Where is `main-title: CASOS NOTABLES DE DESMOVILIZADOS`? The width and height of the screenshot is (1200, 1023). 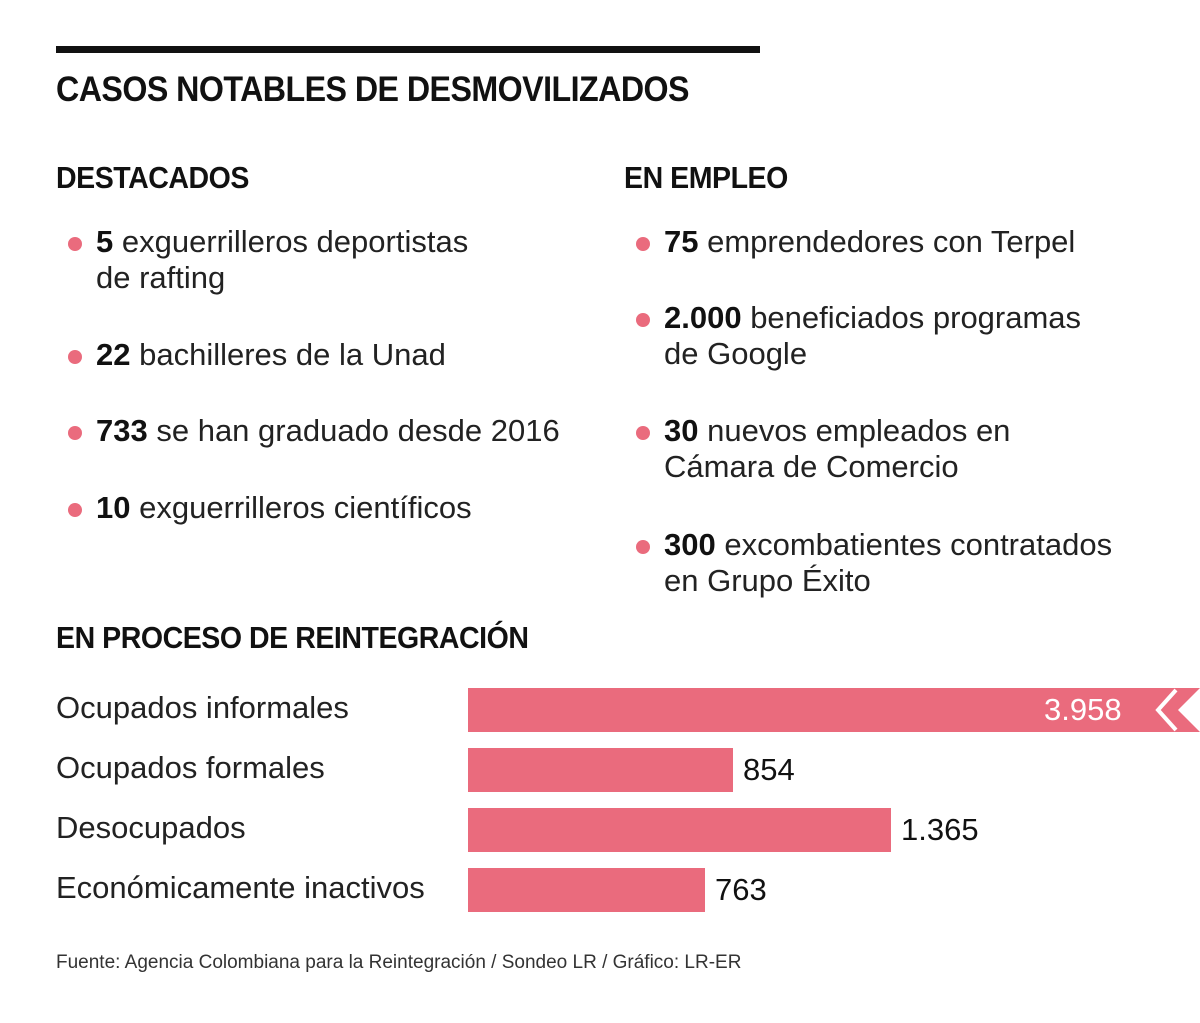
main-title: CASOS NOTABLES DE DESMOVILIZADOS is located at coordinates (372, 89).